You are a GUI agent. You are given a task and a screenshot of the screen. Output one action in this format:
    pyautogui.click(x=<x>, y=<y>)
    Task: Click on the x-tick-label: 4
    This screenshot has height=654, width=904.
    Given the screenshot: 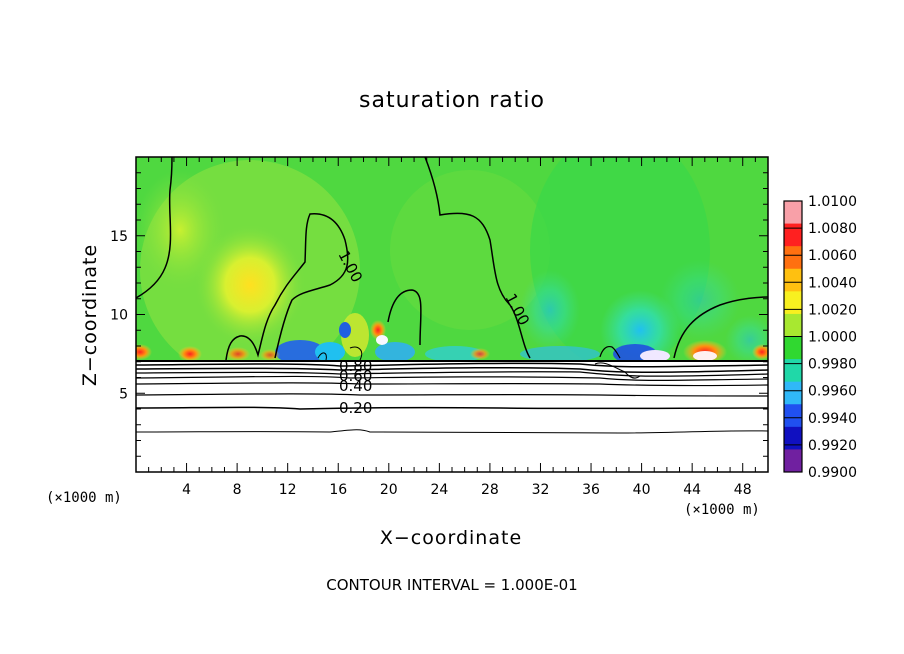 What is the action you would take?
    pyautogui.click(x=186, y=490)
    